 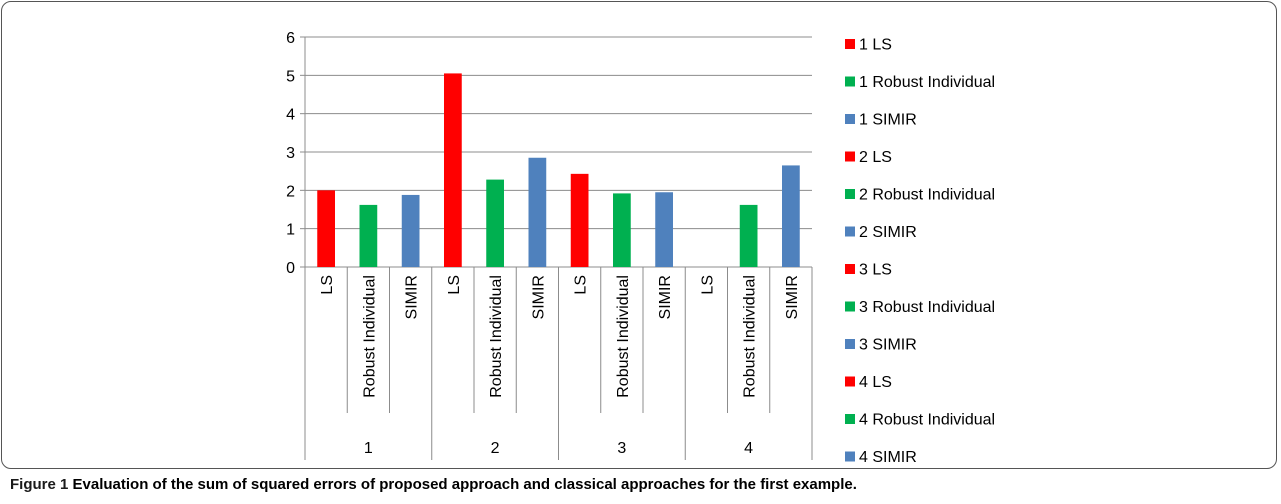 I want to click on legend-entry: 3 LS, so click(x=875, y=270).